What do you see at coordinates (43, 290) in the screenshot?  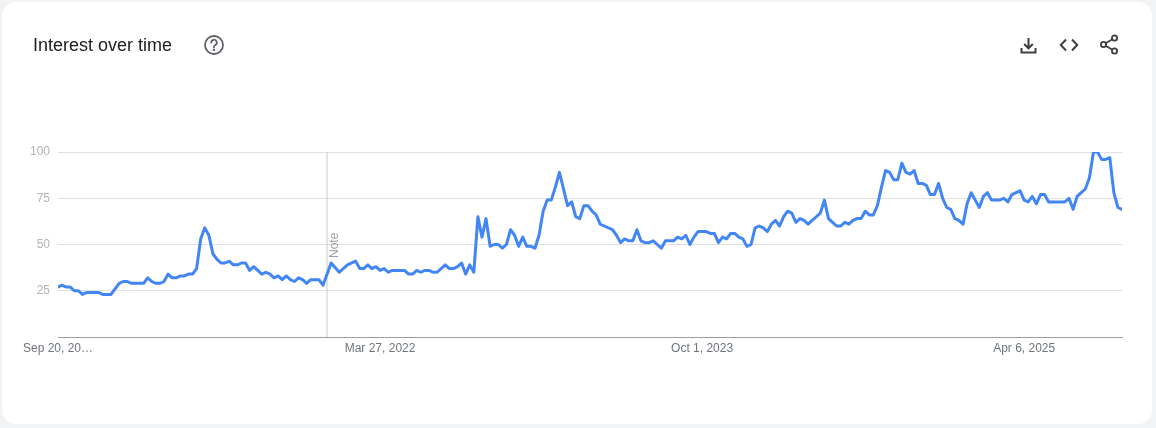 I see `y-tick-label: 25` at bounding box center [43, 290].